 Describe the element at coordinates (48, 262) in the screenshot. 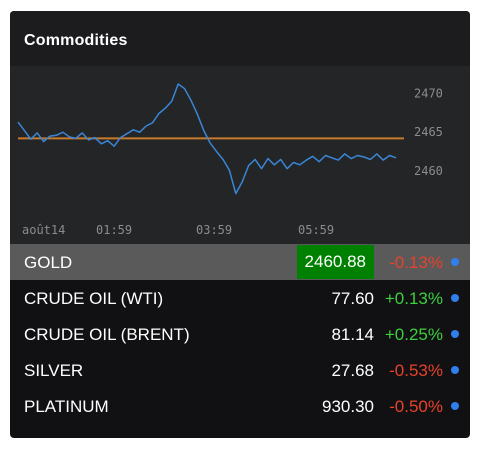

I see `commodity-name: GOLD` at that location.